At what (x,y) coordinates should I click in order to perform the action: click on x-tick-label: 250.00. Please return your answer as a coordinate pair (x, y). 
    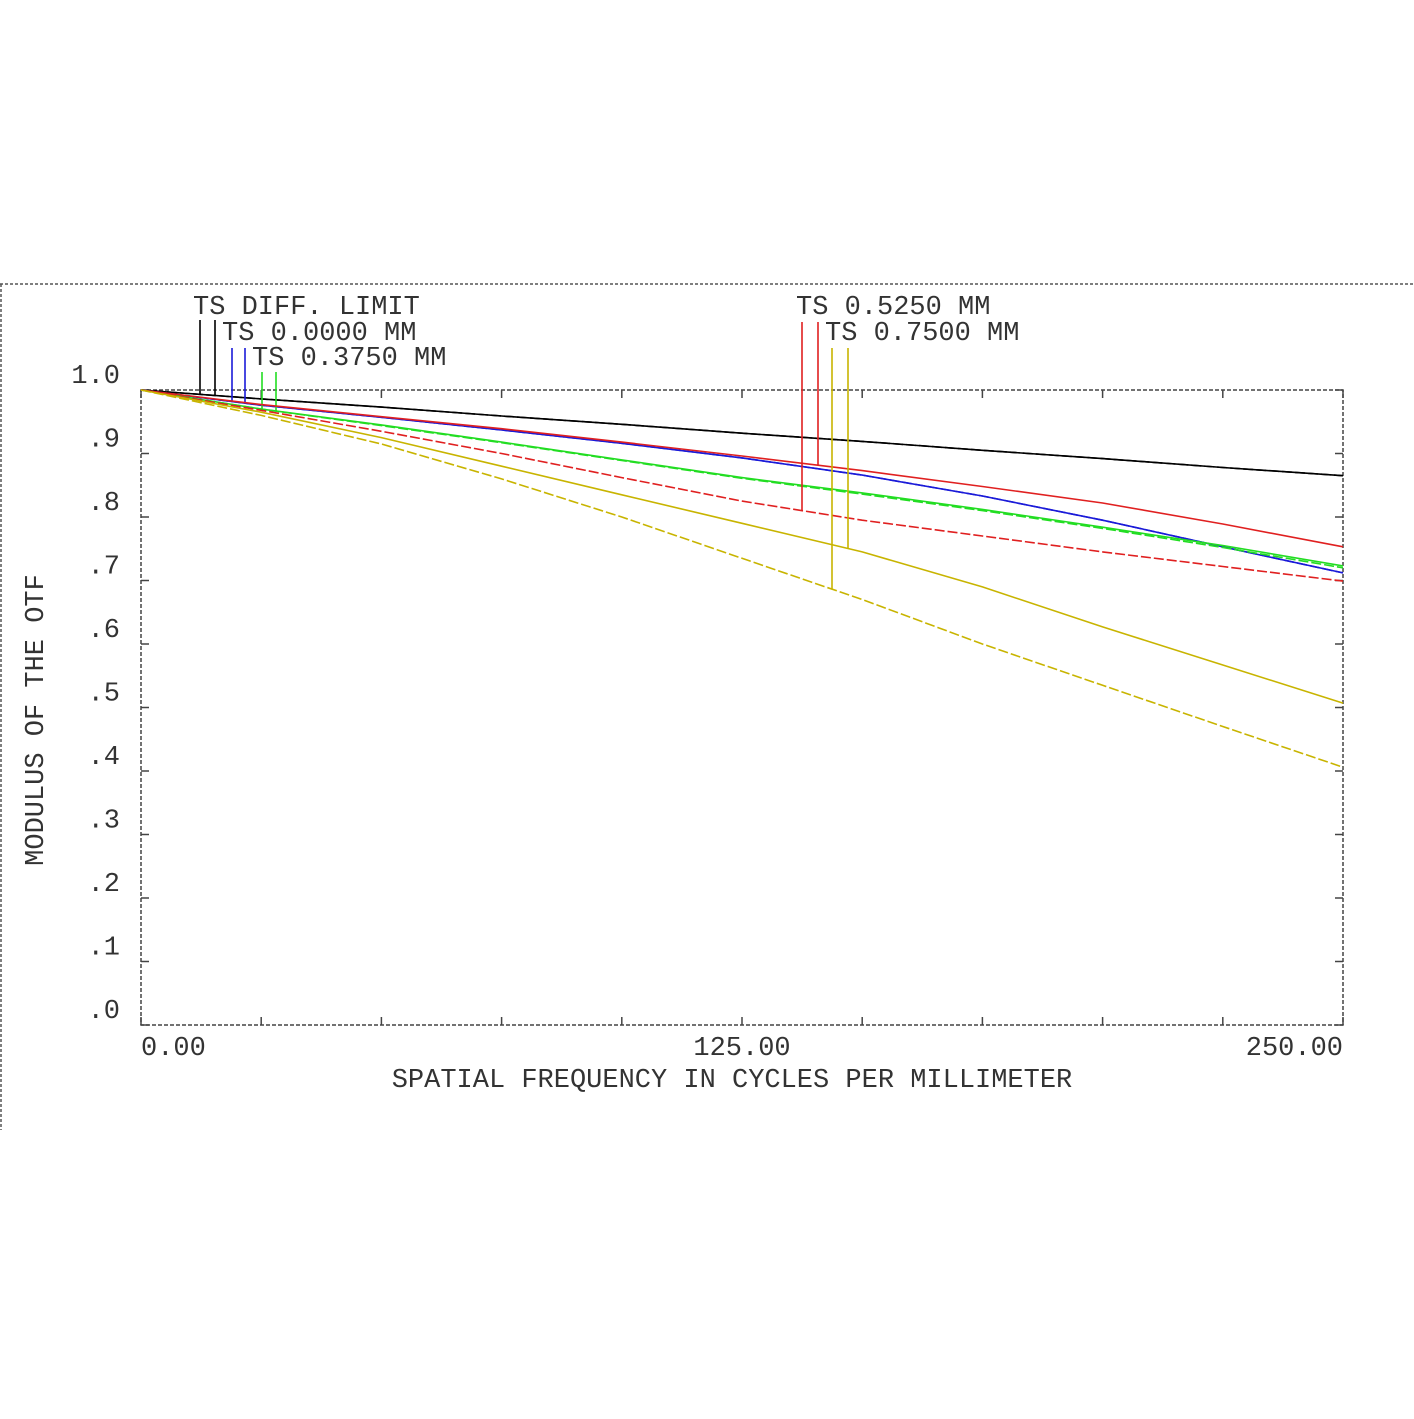
    Looking at the image, I should click on (1294, 1049).